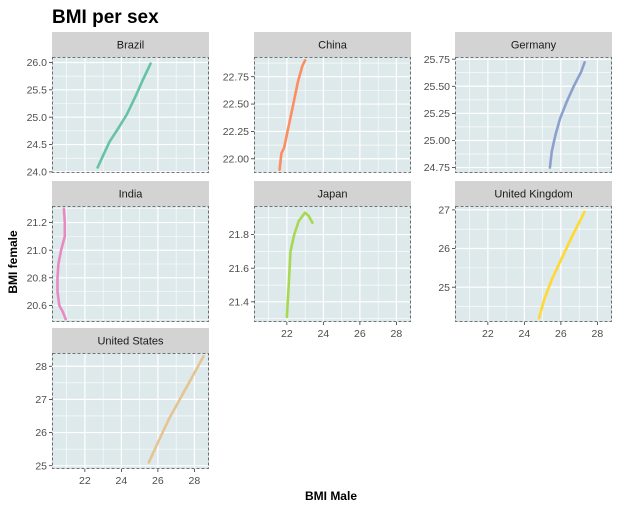 This screenshot has height=510, width=619. What do you see at coordinates (41, 367) in the screenshot?
I see `y-tick-label: 28` at bounding box center [41, 367].